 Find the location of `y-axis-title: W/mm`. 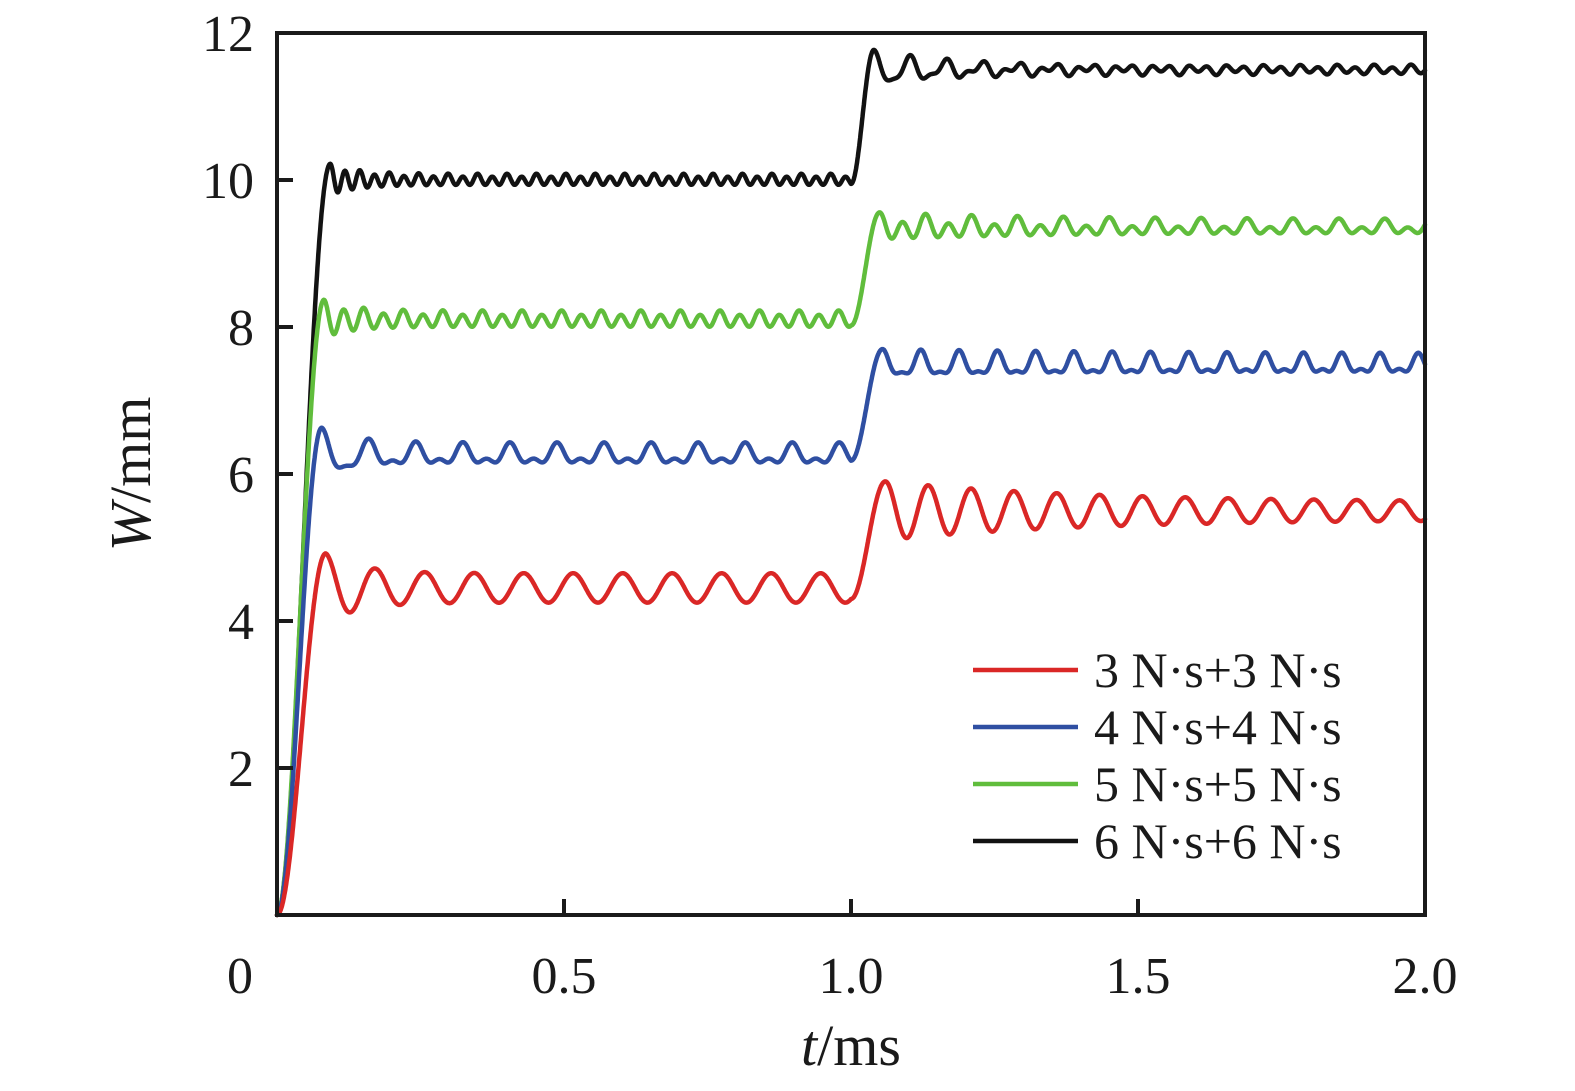

y-axis-title: W/mm is located at coordinates (130, 474).